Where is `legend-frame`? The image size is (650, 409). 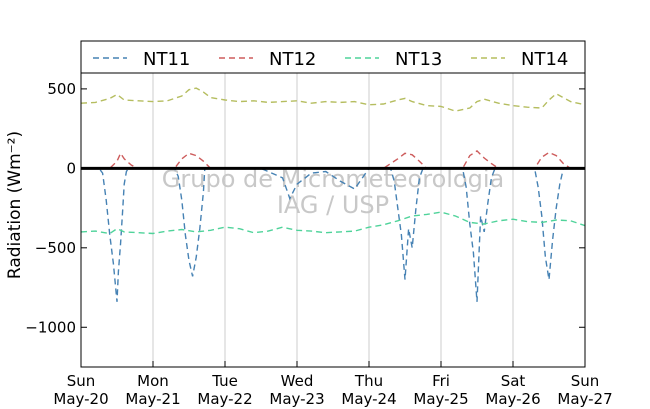 legend-frame is located at coordinates (333, 57).